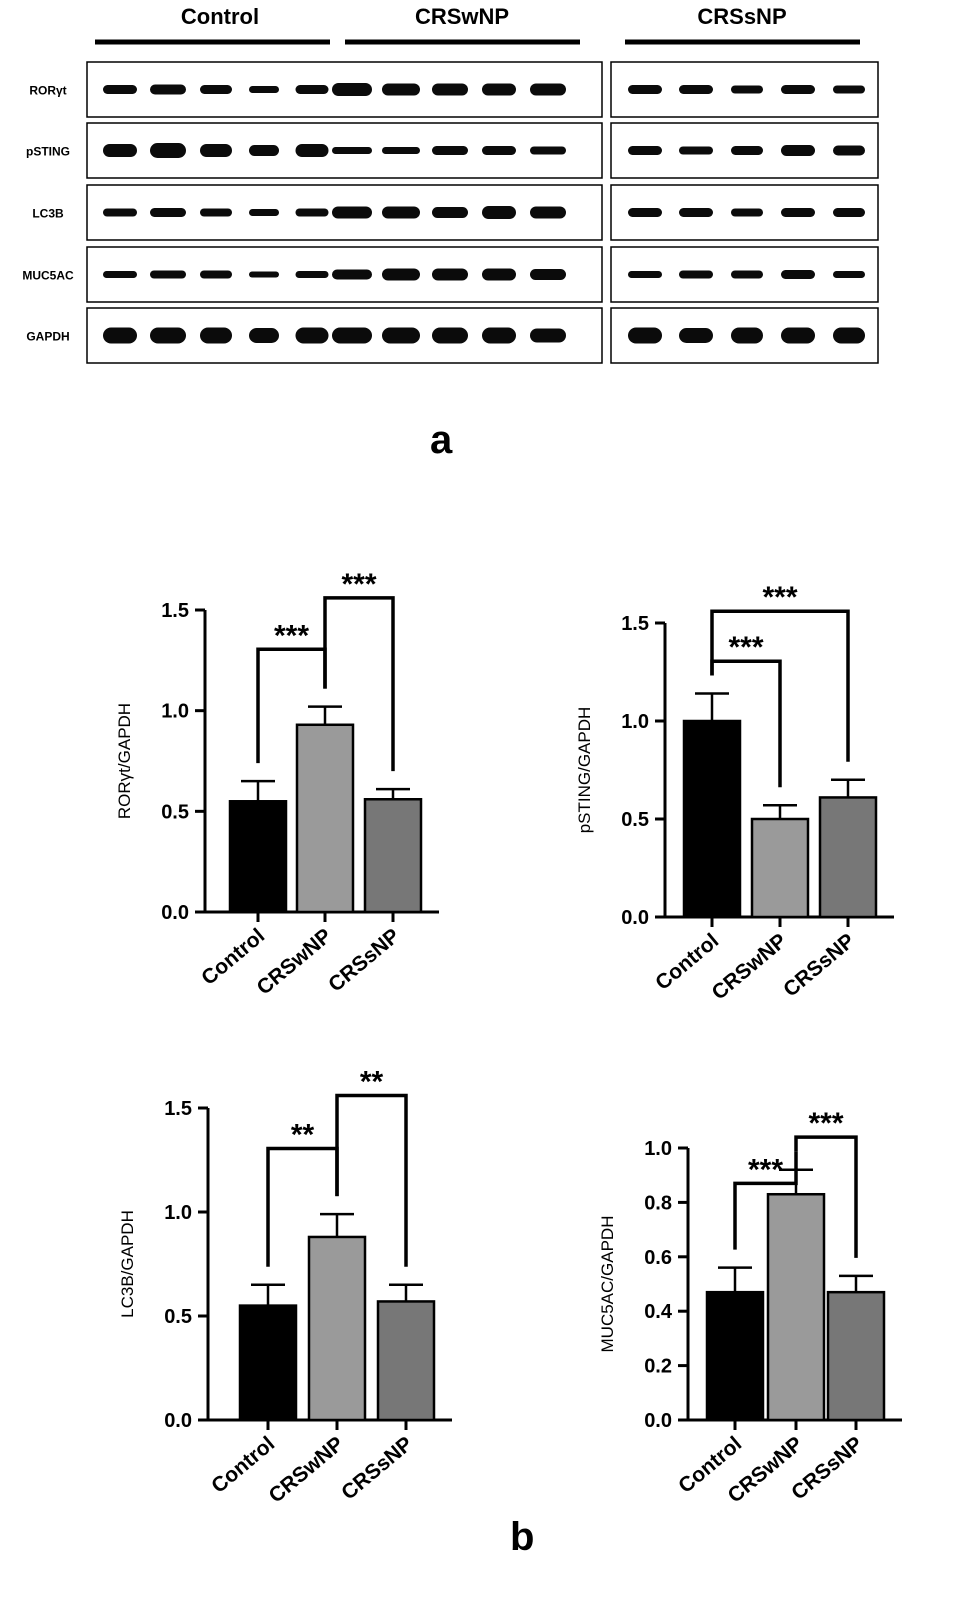 Image resolution: width=974 pixels, height=1609 pixels. Describe the element at coordinates (658, 1258) in the screenshot. I see `y-tick-label: 0.6` at that location.